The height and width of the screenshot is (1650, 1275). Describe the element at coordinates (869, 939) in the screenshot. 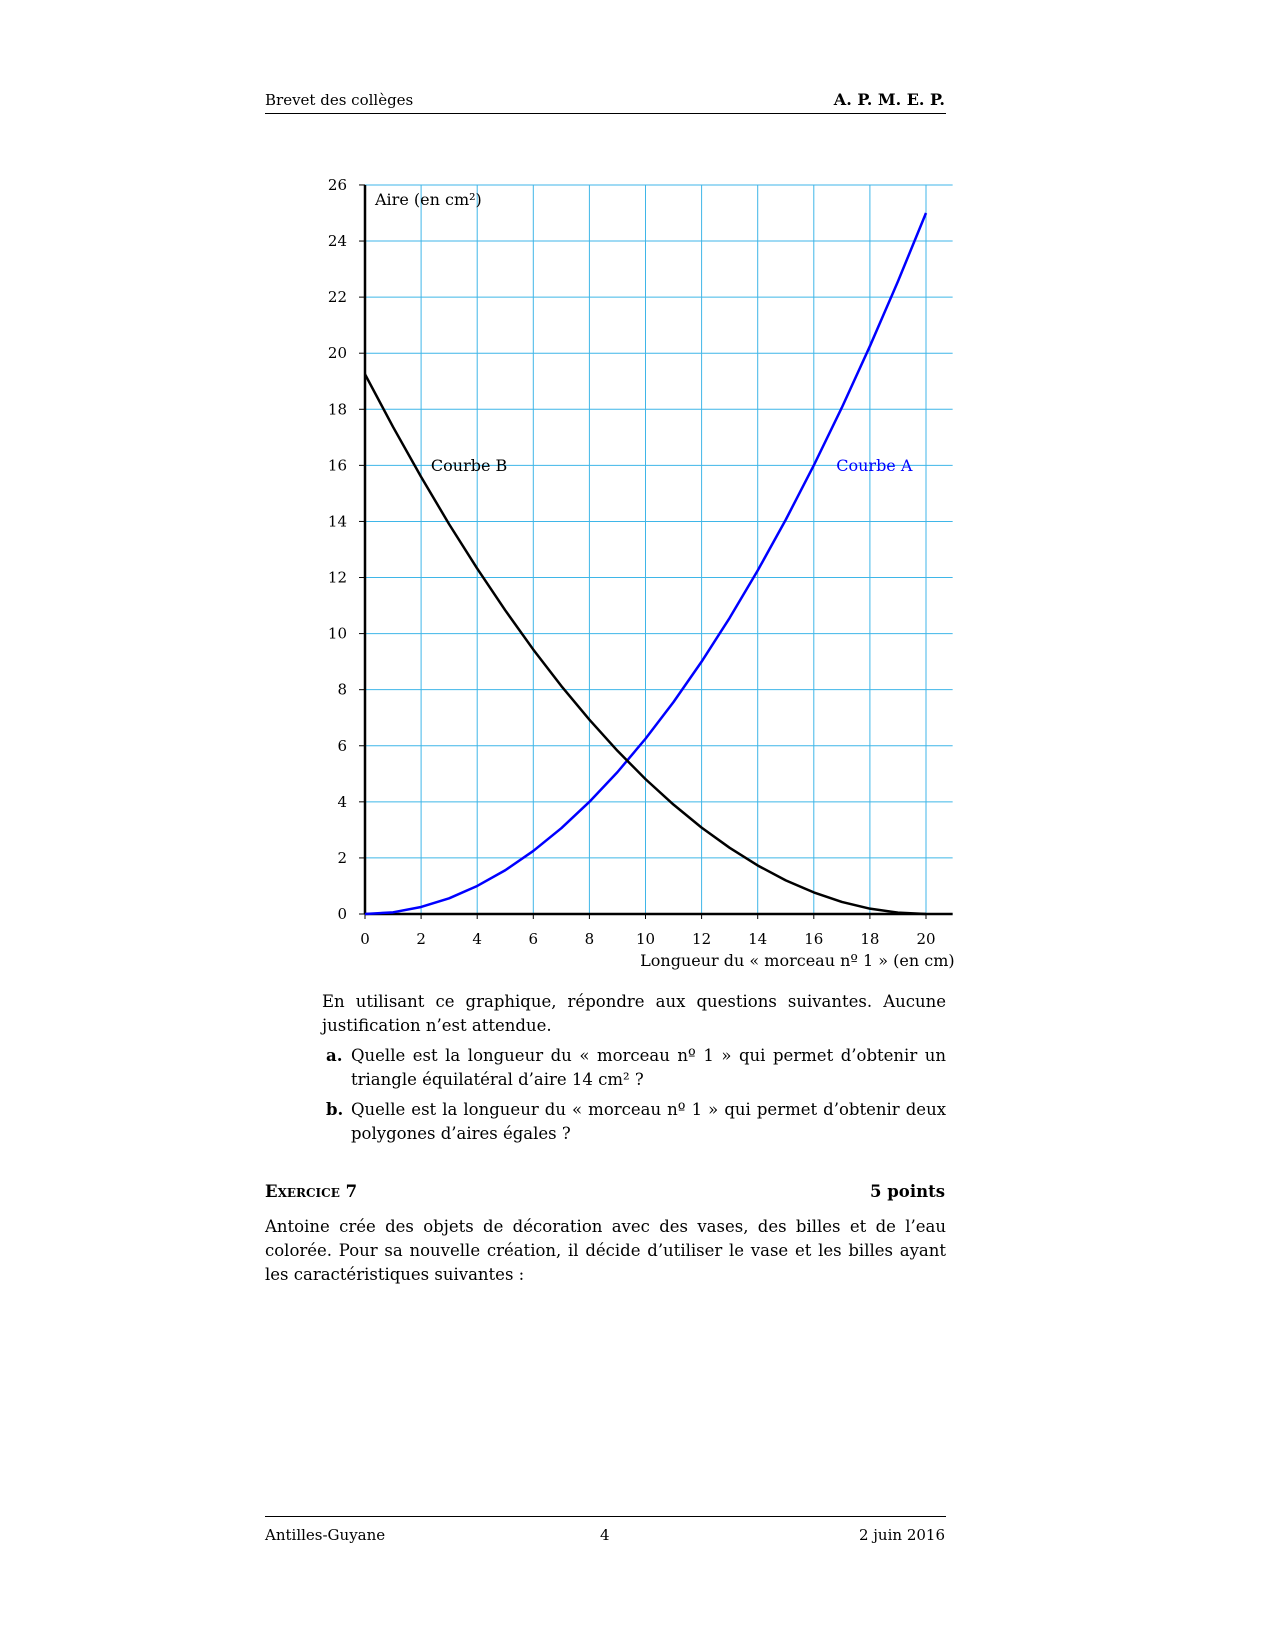

I see `x-tick-label: 18` at that location.